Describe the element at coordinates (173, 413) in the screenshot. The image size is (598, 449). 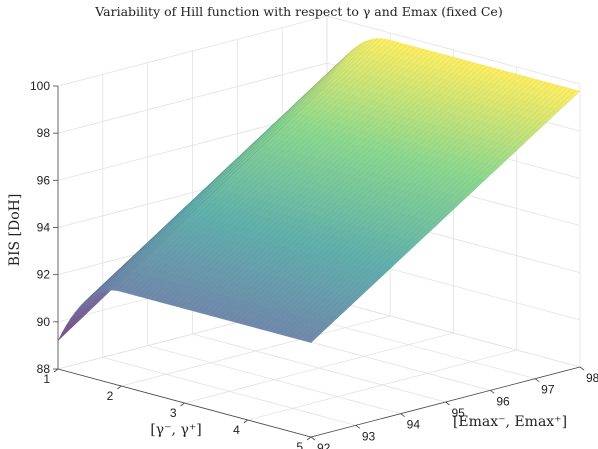
I see `x-tick-label: 3` at that location.